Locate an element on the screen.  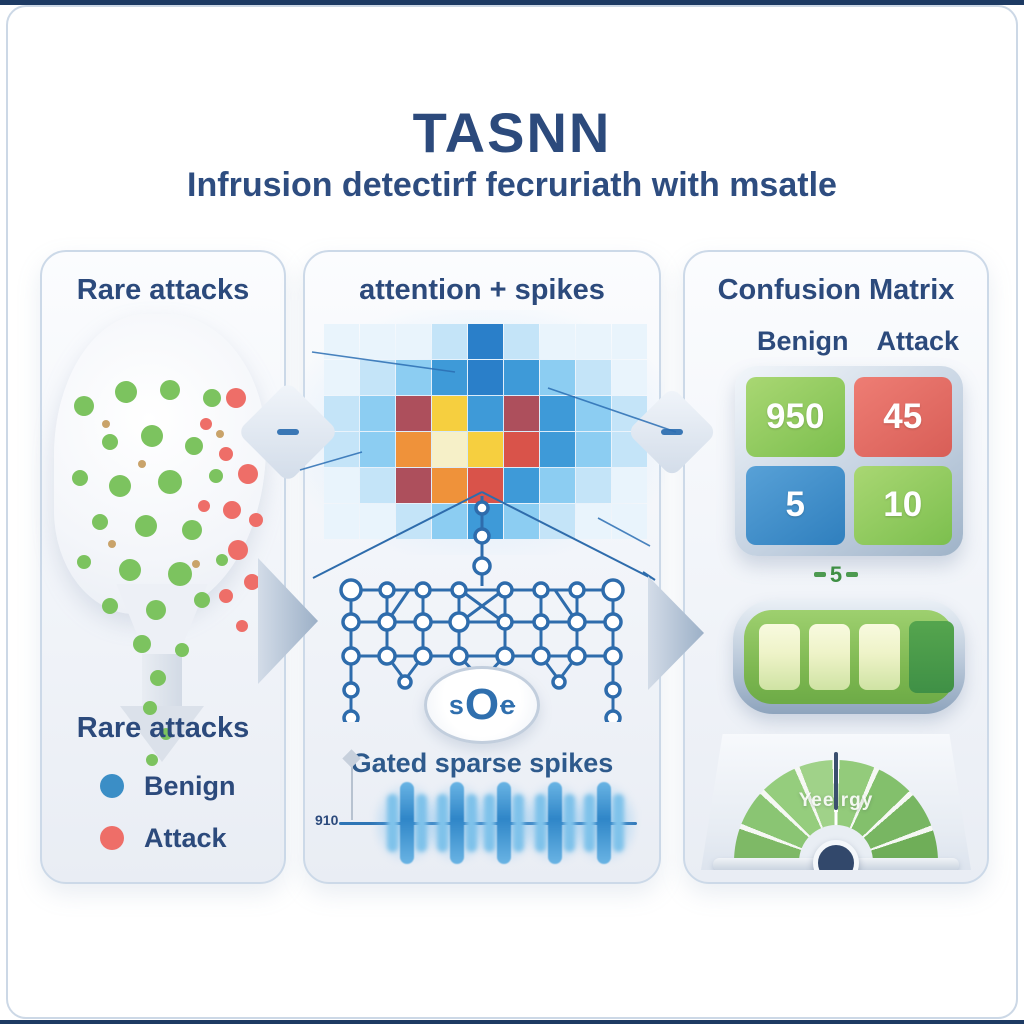
battery-note-value: 5 is located at coordinates (836, 574).